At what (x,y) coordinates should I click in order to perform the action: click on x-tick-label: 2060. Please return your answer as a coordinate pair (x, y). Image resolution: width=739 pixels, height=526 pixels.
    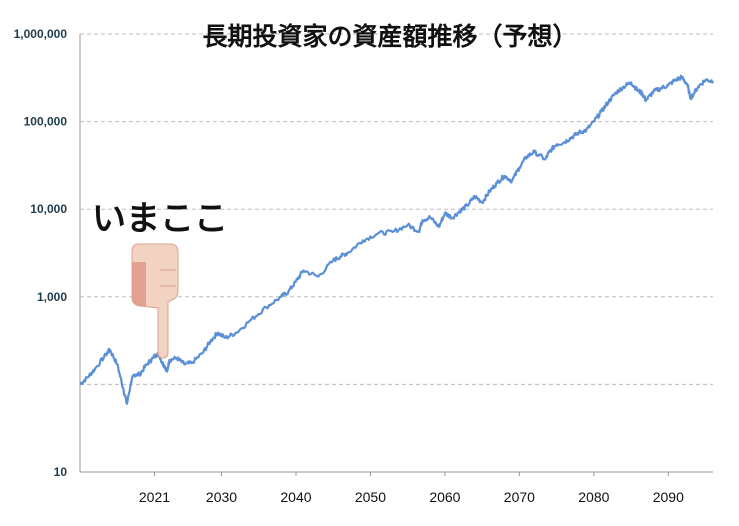
    Looking at the image, I should click on (444, 497).